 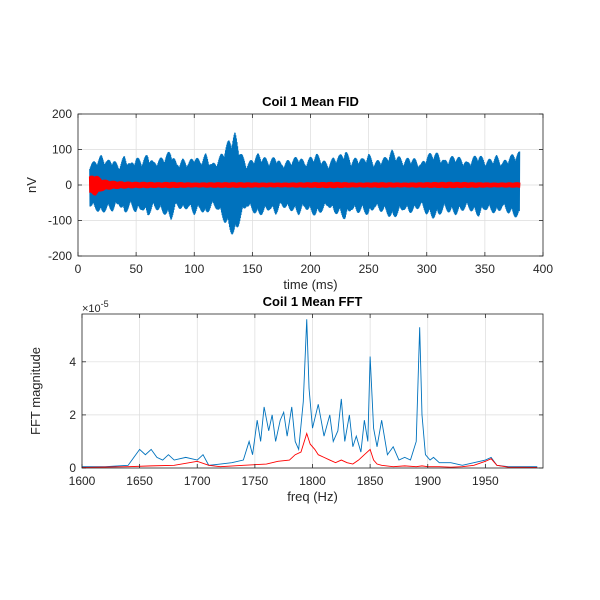 I want to click on x-tick-label: 1750, so click(x=255, y=481).